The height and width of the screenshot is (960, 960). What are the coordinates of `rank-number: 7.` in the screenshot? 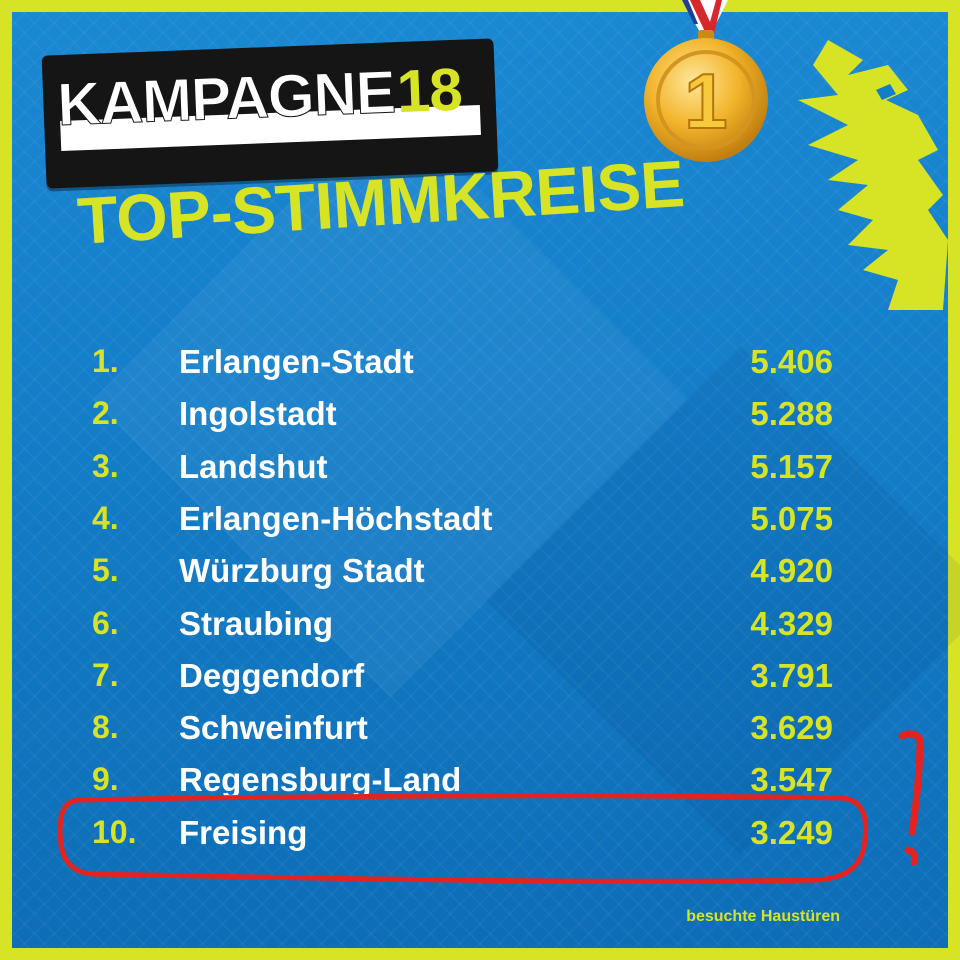 It's located at (105, 674).